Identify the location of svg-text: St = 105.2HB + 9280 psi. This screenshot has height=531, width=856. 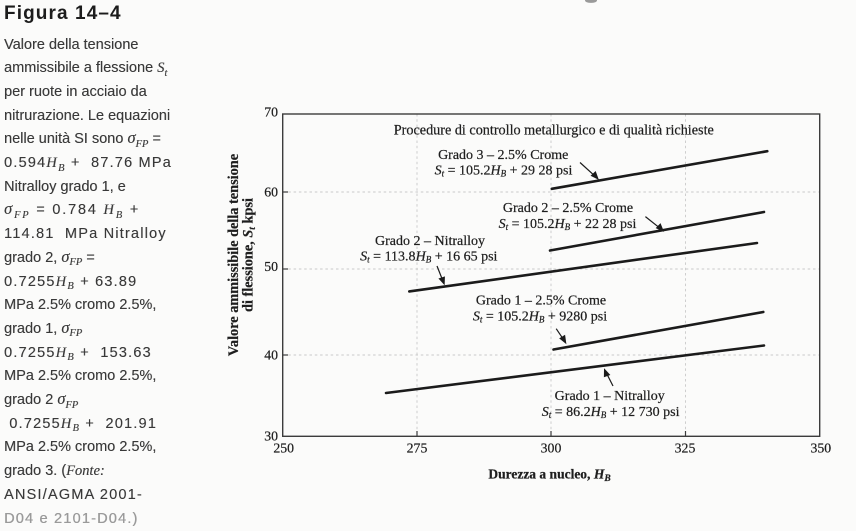
(540, 316).